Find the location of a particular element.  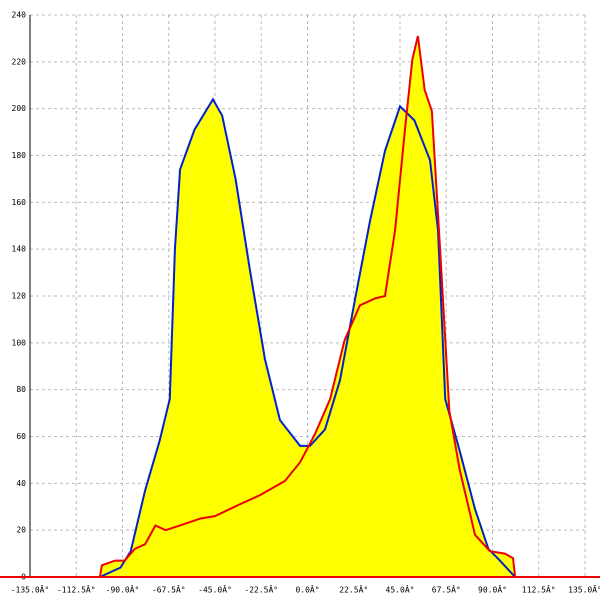

y-tick-label: 100 is located at coordinates (19, 342).